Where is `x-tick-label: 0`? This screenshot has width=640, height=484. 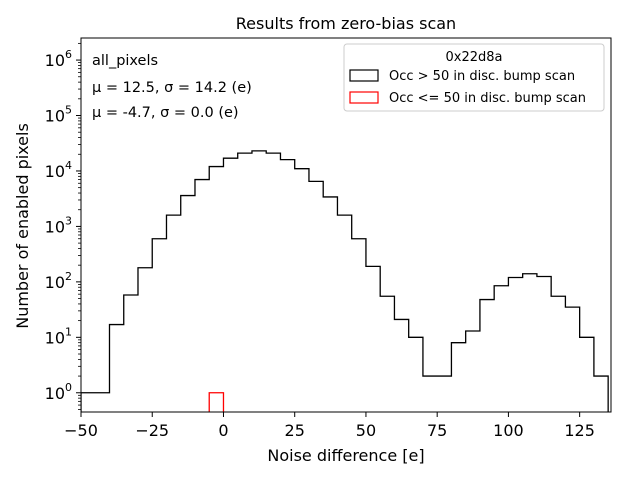 x-tick-label: 0 is located at coordinates (223, 430).